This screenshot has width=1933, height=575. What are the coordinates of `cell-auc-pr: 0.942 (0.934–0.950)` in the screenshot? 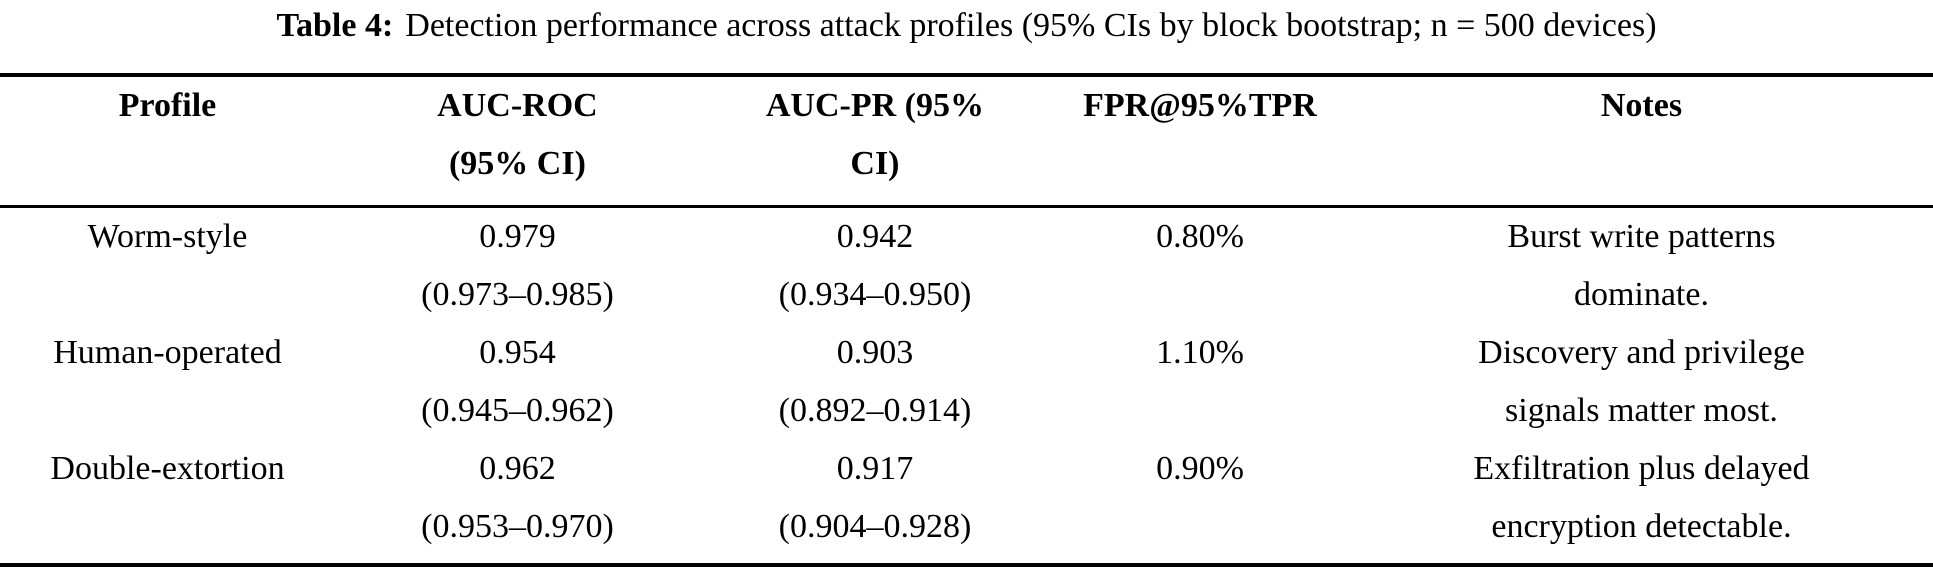 It's located at (875, 266).